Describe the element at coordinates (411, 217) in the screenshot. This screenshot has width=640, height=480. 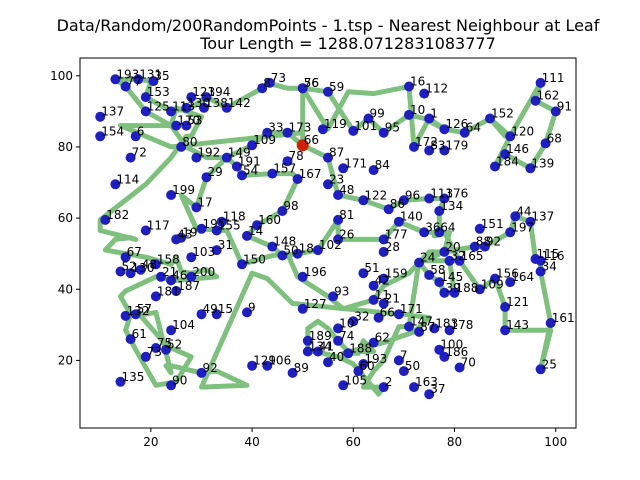
I see `node-label: 140` at that location.